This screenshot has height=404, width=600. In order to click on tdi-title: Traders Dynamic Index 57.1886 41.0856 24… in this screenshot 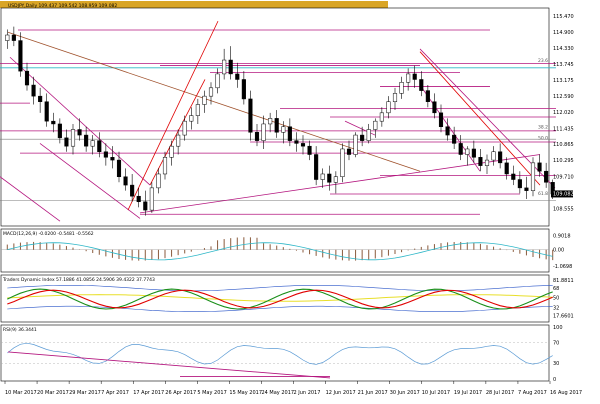, I will do `click(78, 280)`.